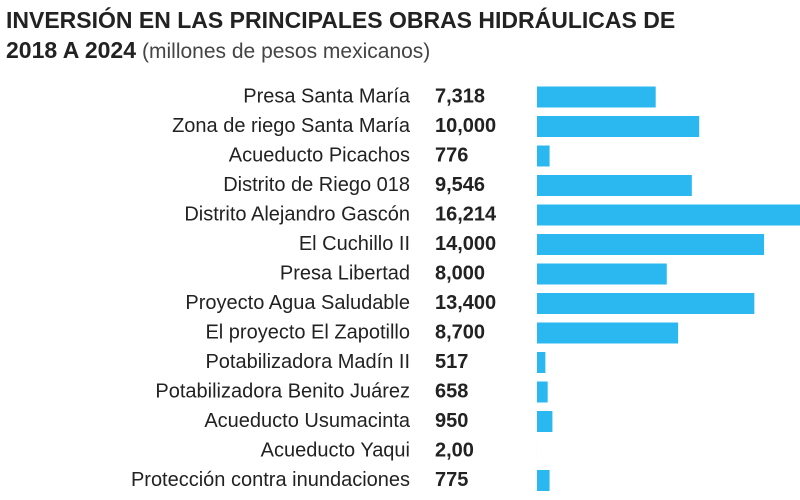 This screenshot has width=800, height=500. I want to click on value-label: 9,546, so click(460, 185).